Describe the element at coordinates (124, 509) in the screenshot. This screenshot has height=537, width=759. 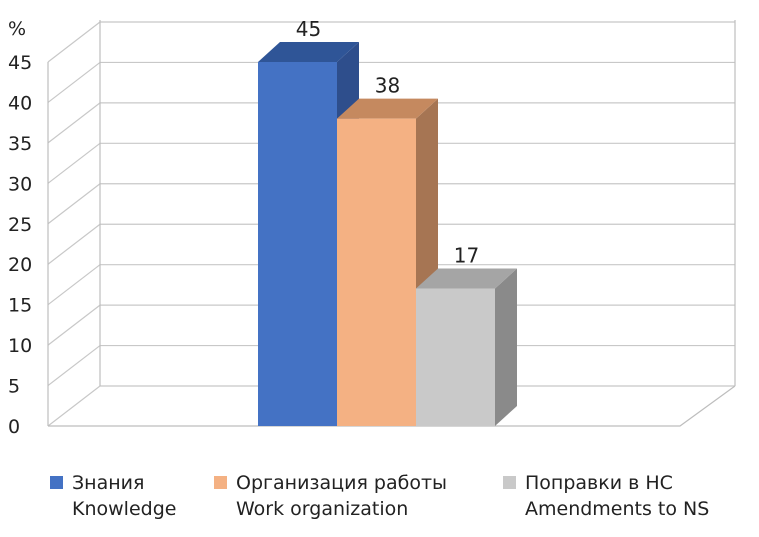
I see `legend-label-en: Knowledge` at that location.